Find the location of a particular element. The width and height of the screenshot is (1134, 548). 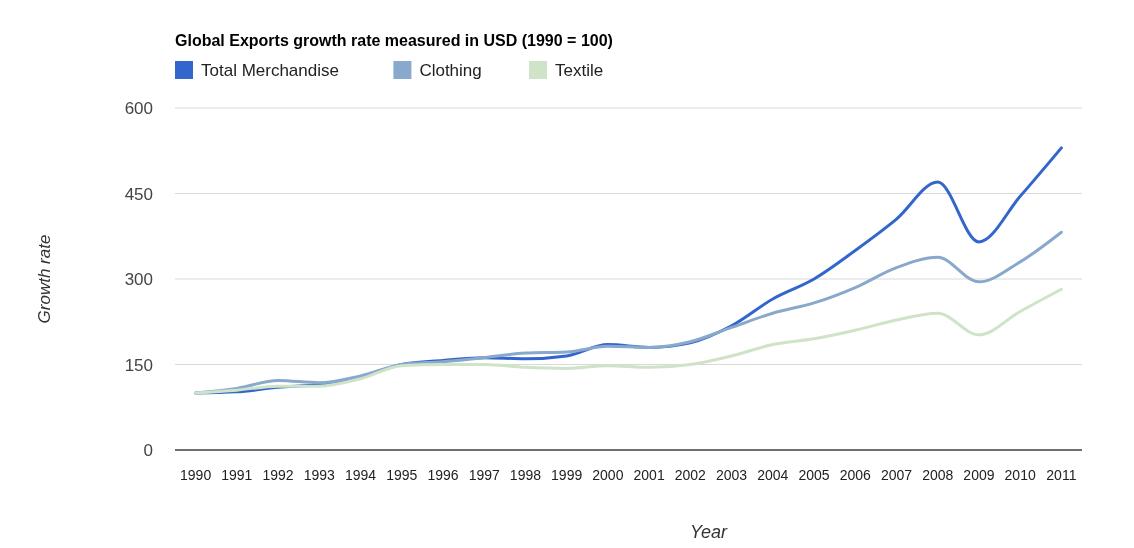

x-tick-label: 2008 is located at coordinates (938, 475).